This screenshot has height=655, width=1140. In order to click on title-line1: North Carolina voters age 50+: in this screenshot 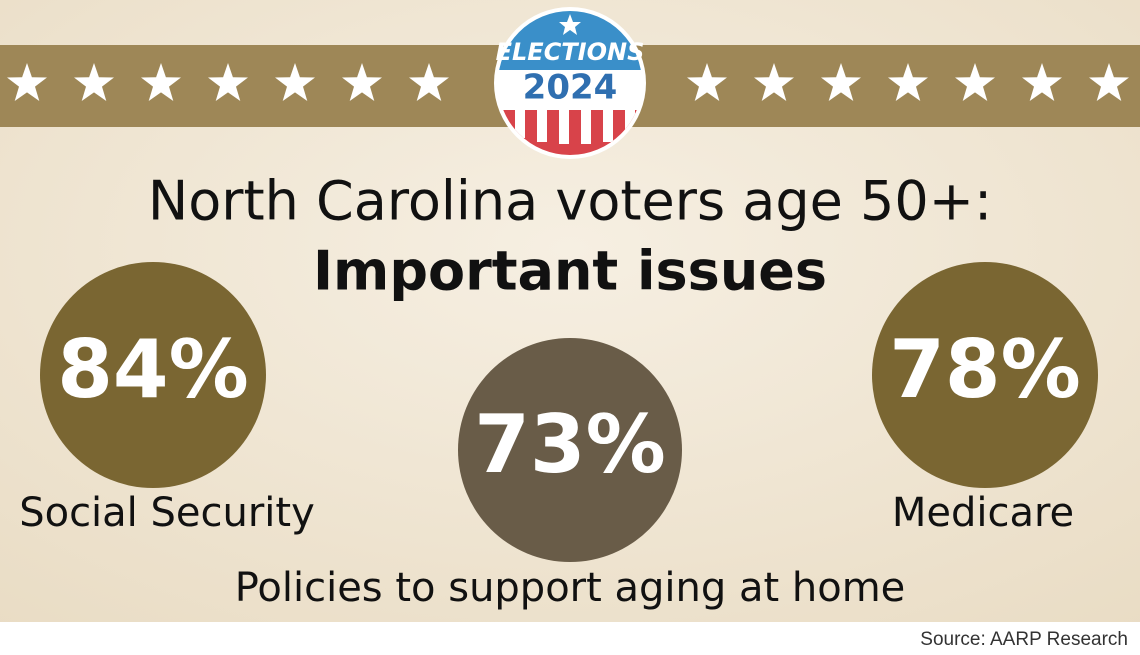, I will do `click(570, 201)`.